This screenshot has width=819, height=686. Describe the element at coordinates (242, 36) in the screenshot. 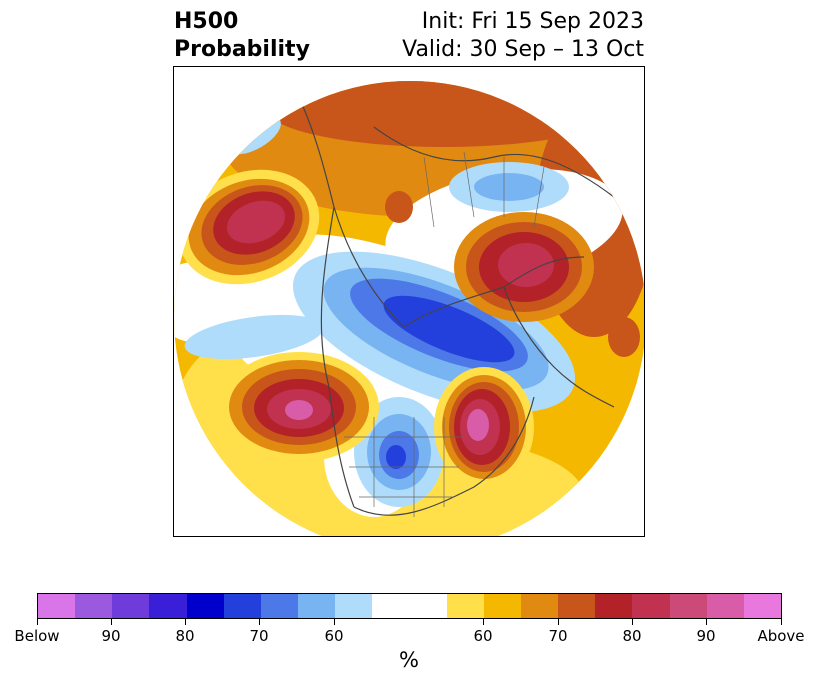

I see `map-title: H500 Probability` at that location.